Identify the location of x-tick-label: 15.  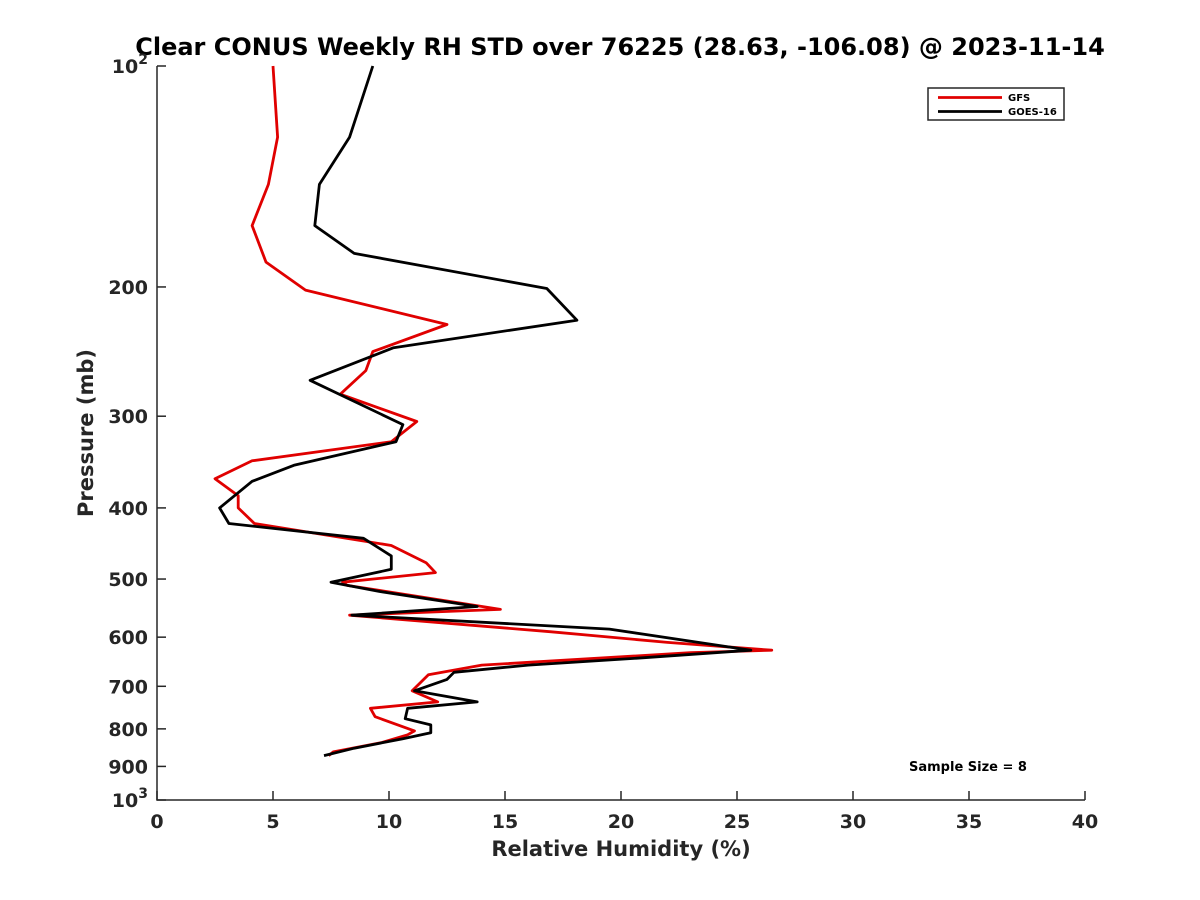
(505, 822).